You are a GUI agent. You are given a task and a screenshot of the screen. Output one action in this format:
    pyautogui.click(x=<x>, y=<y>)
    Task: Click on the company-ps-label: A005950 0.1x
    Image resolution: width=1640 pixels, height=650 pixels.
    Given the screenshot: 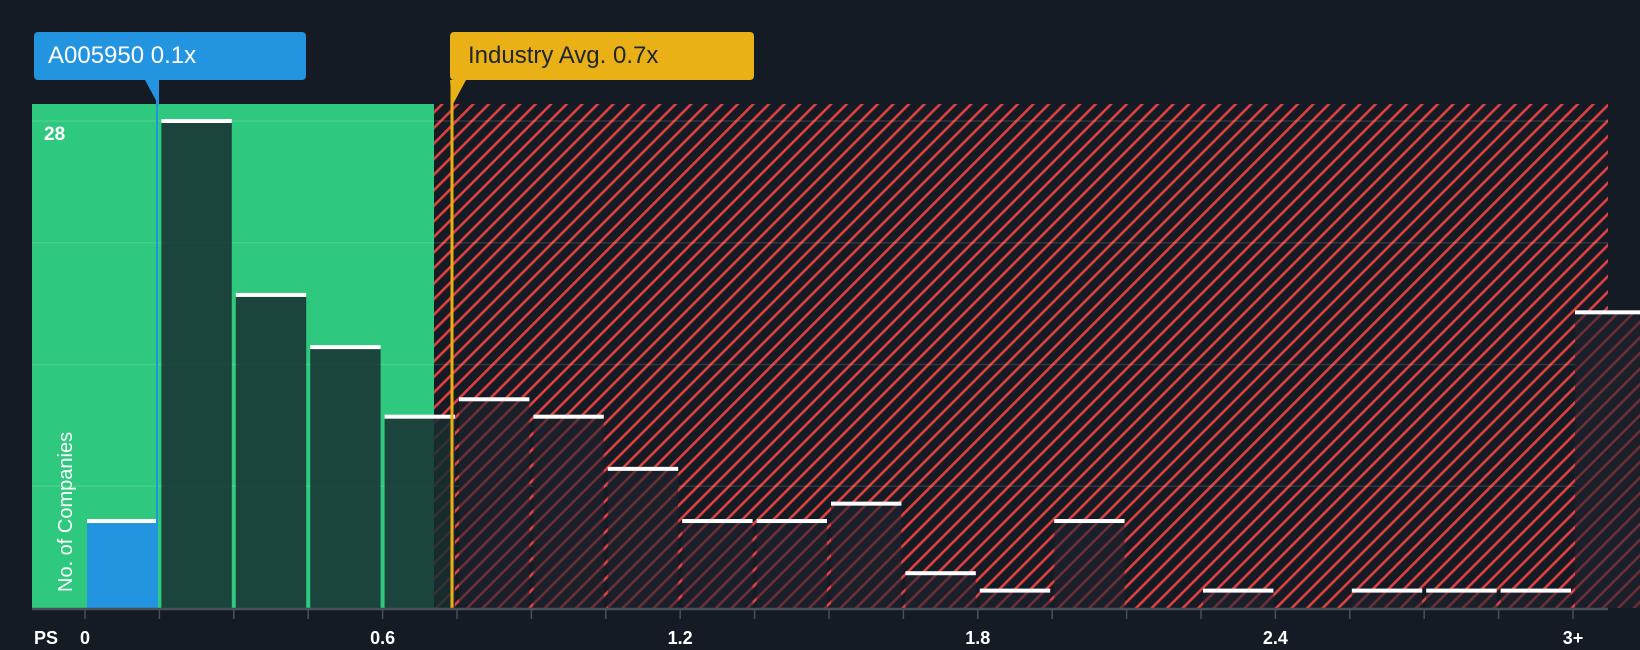 What is the action you would take?
    pyautogui.click(x=122, y=55)
    